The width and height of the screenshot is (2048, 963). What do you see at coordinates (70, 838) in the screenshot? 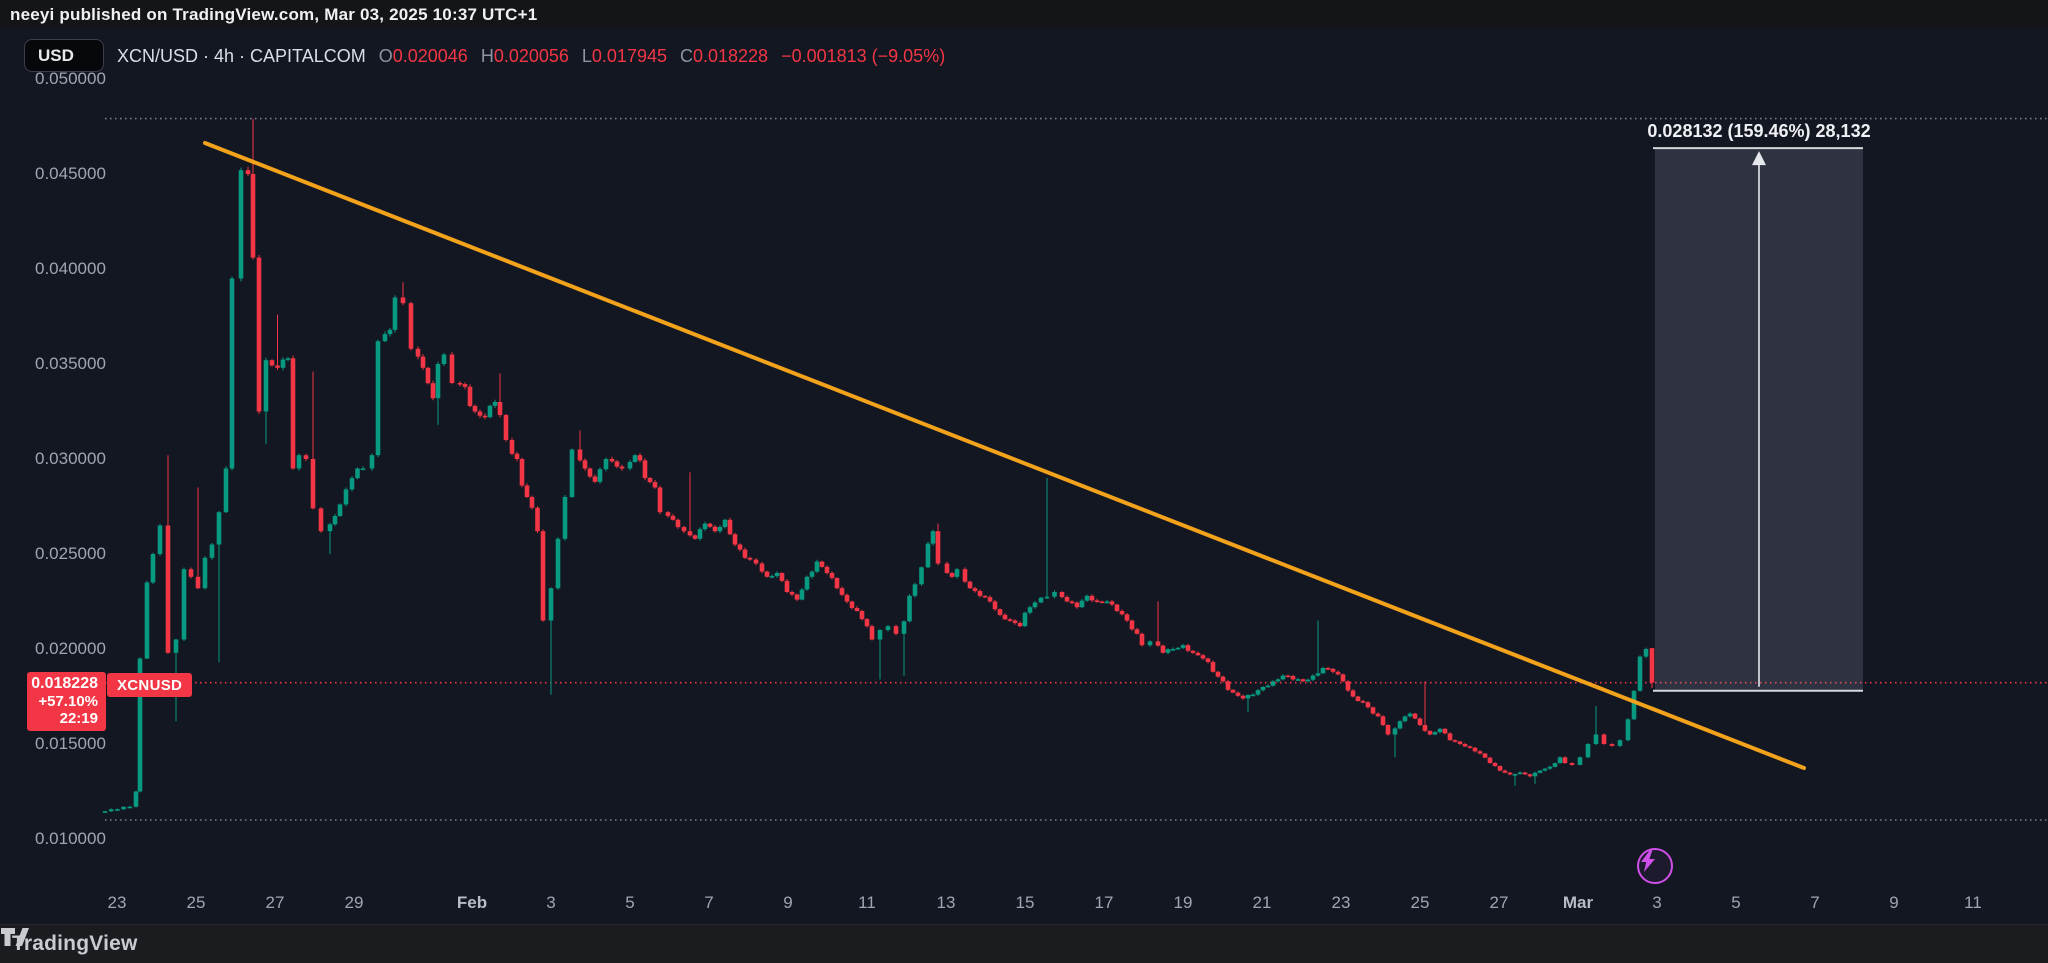
I see `price-tick: 0.010000` at bounding box center [70, 838].